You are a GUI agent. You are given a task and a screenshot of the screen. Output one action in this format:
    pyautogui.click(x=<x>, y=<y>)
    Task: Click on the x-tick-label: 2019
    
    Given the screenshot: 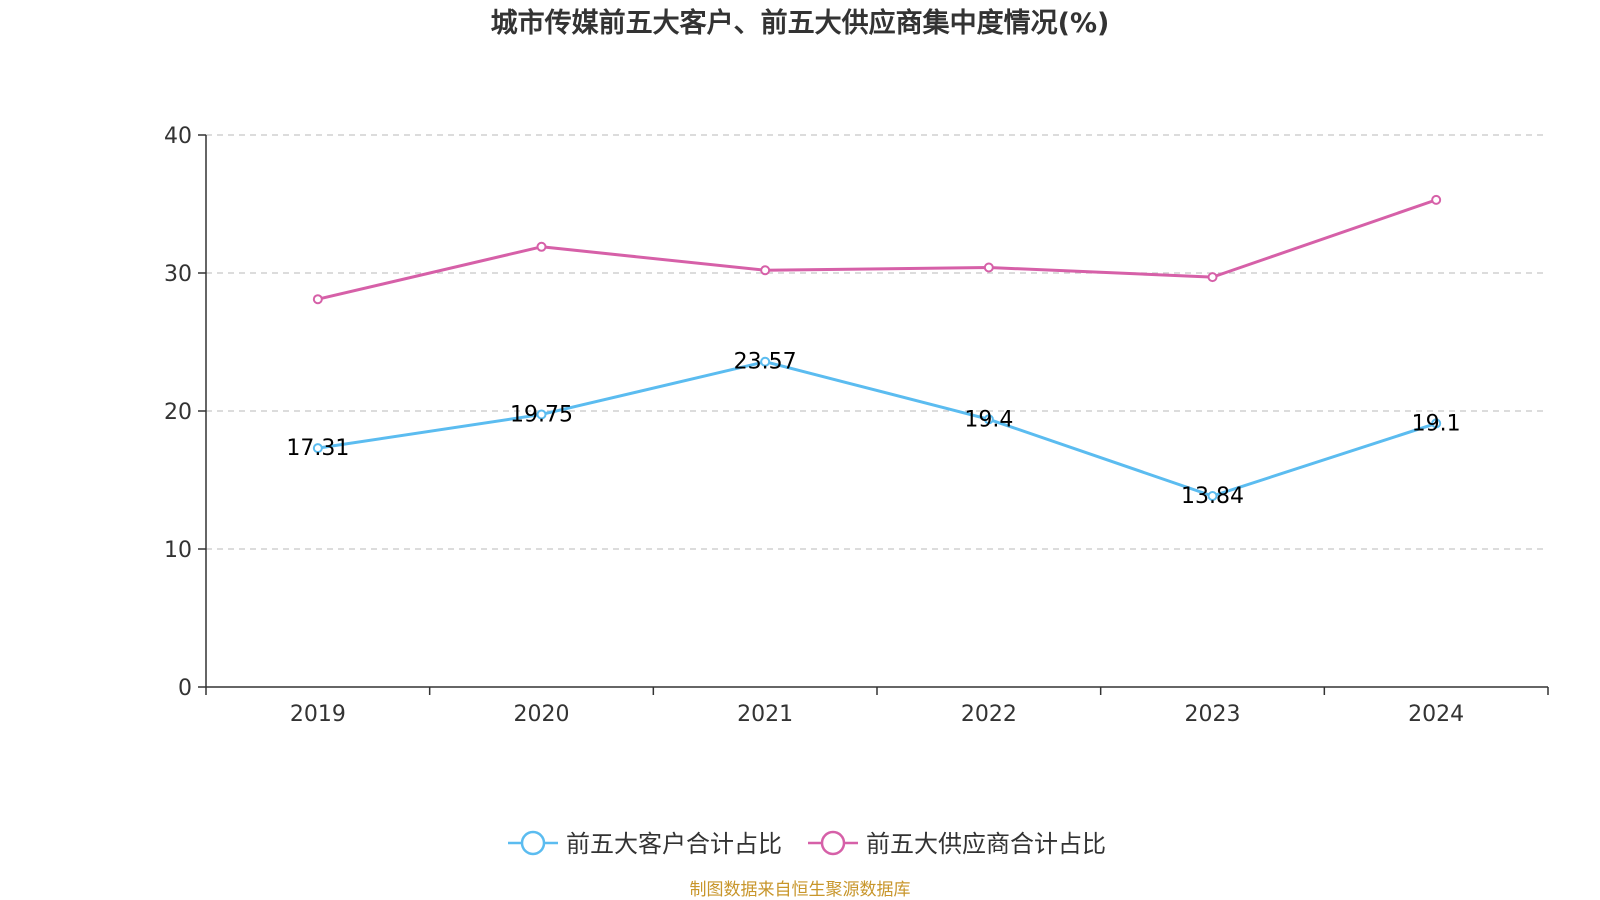 What is the action you would take?
    pyautogui.click(x=318, y=714)
    